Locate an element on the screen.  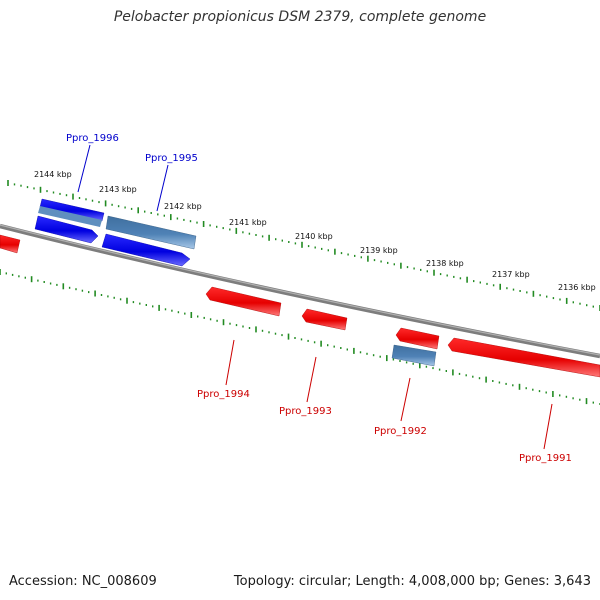
leader-line-ppro-1995 is located at coordinates (162, 188).